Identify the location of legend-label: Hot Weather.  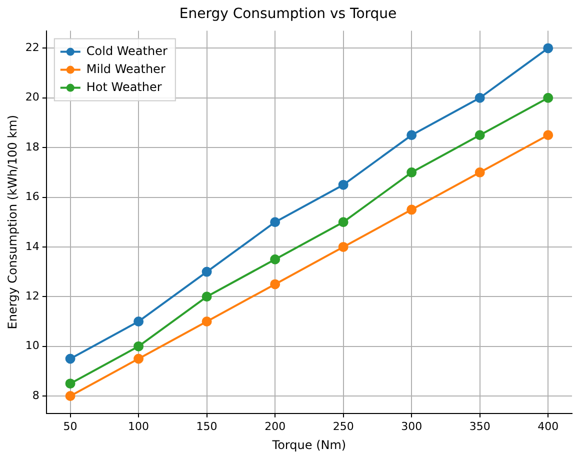
(124, 87).